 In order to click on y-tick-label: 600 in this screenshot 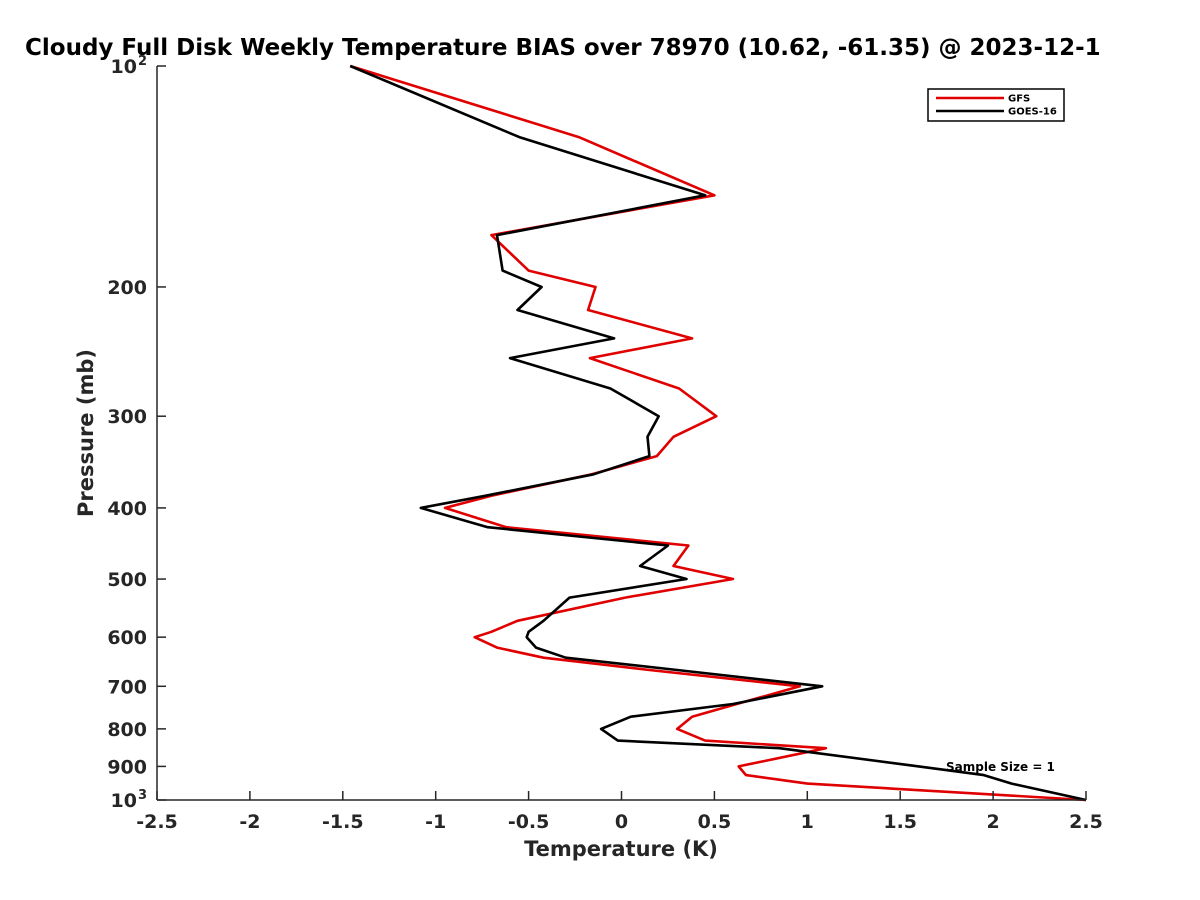, I will do `click(127, 638)`.